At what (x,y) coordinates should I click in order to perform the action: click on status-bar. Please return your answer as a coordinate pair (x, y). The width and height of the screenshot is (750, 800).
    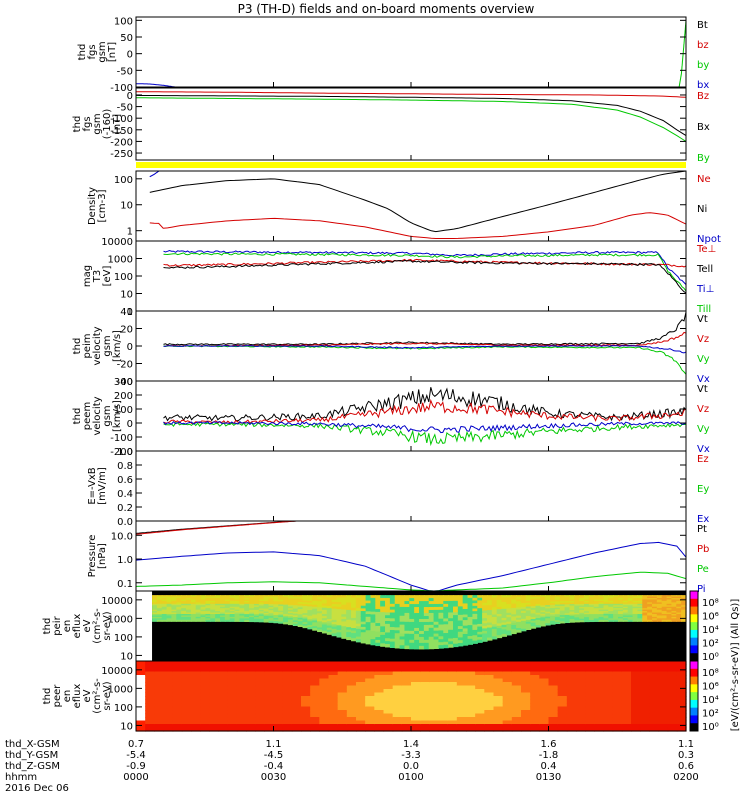
    Looking at the image, I should click on (411, 165).